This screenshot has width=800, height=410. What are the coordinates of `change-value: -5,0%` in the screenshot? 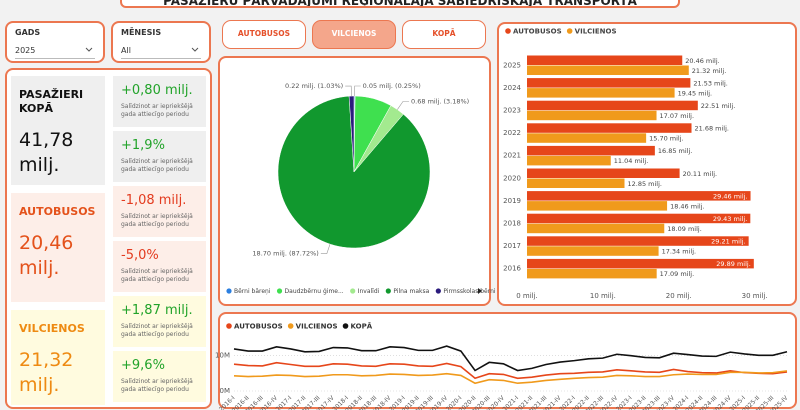 It's located at (140, 255).